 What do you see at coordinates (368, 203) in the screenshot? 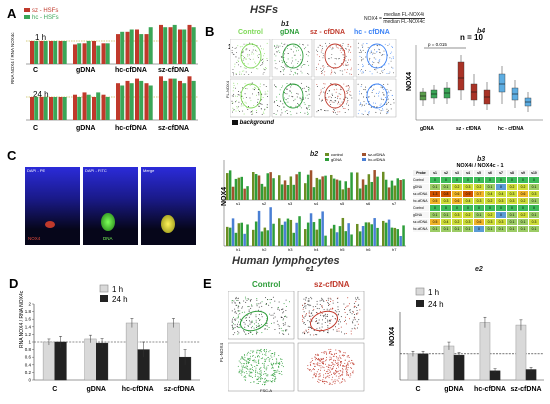
I see `b2-xlabel: s6` at bounding box center [368, 203].